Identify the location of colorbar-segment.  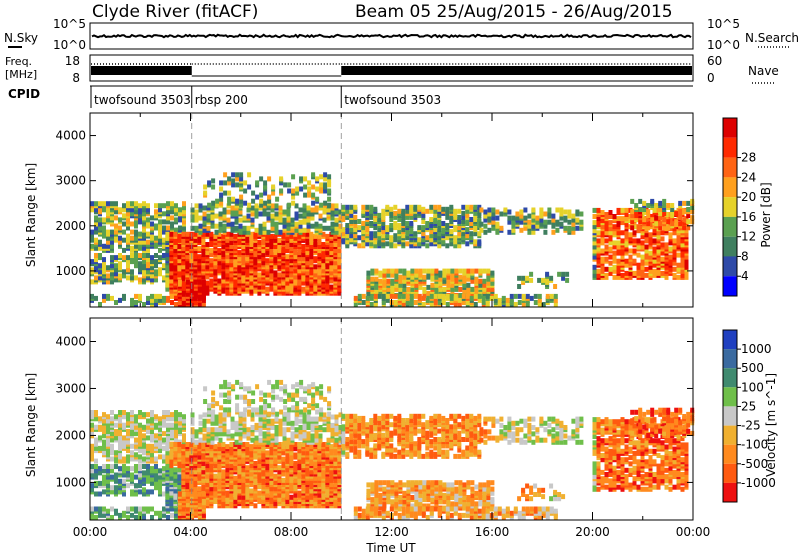
(730, 128).